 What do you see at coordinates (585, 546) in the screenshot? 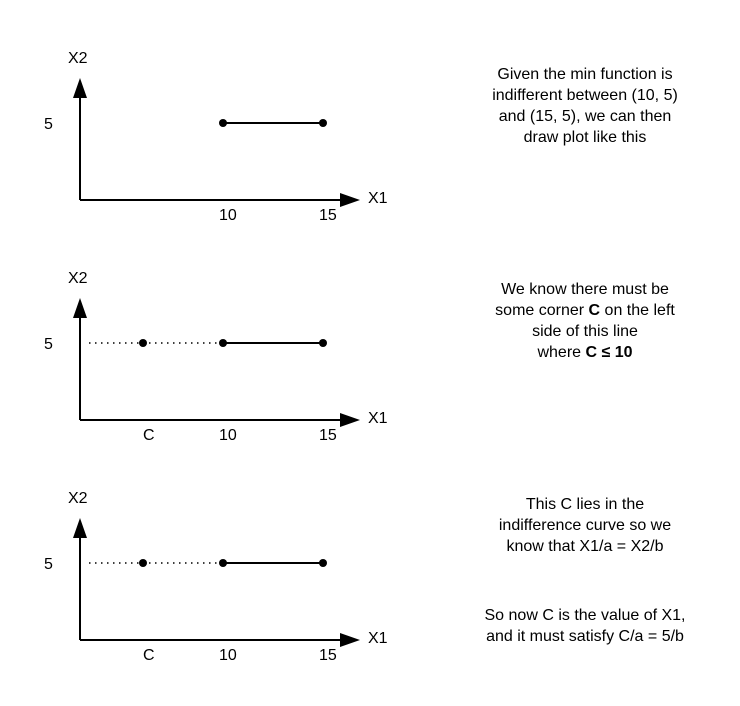
I see `note-line: know that X1/a = X2/b` at bounding box center [585, 546].